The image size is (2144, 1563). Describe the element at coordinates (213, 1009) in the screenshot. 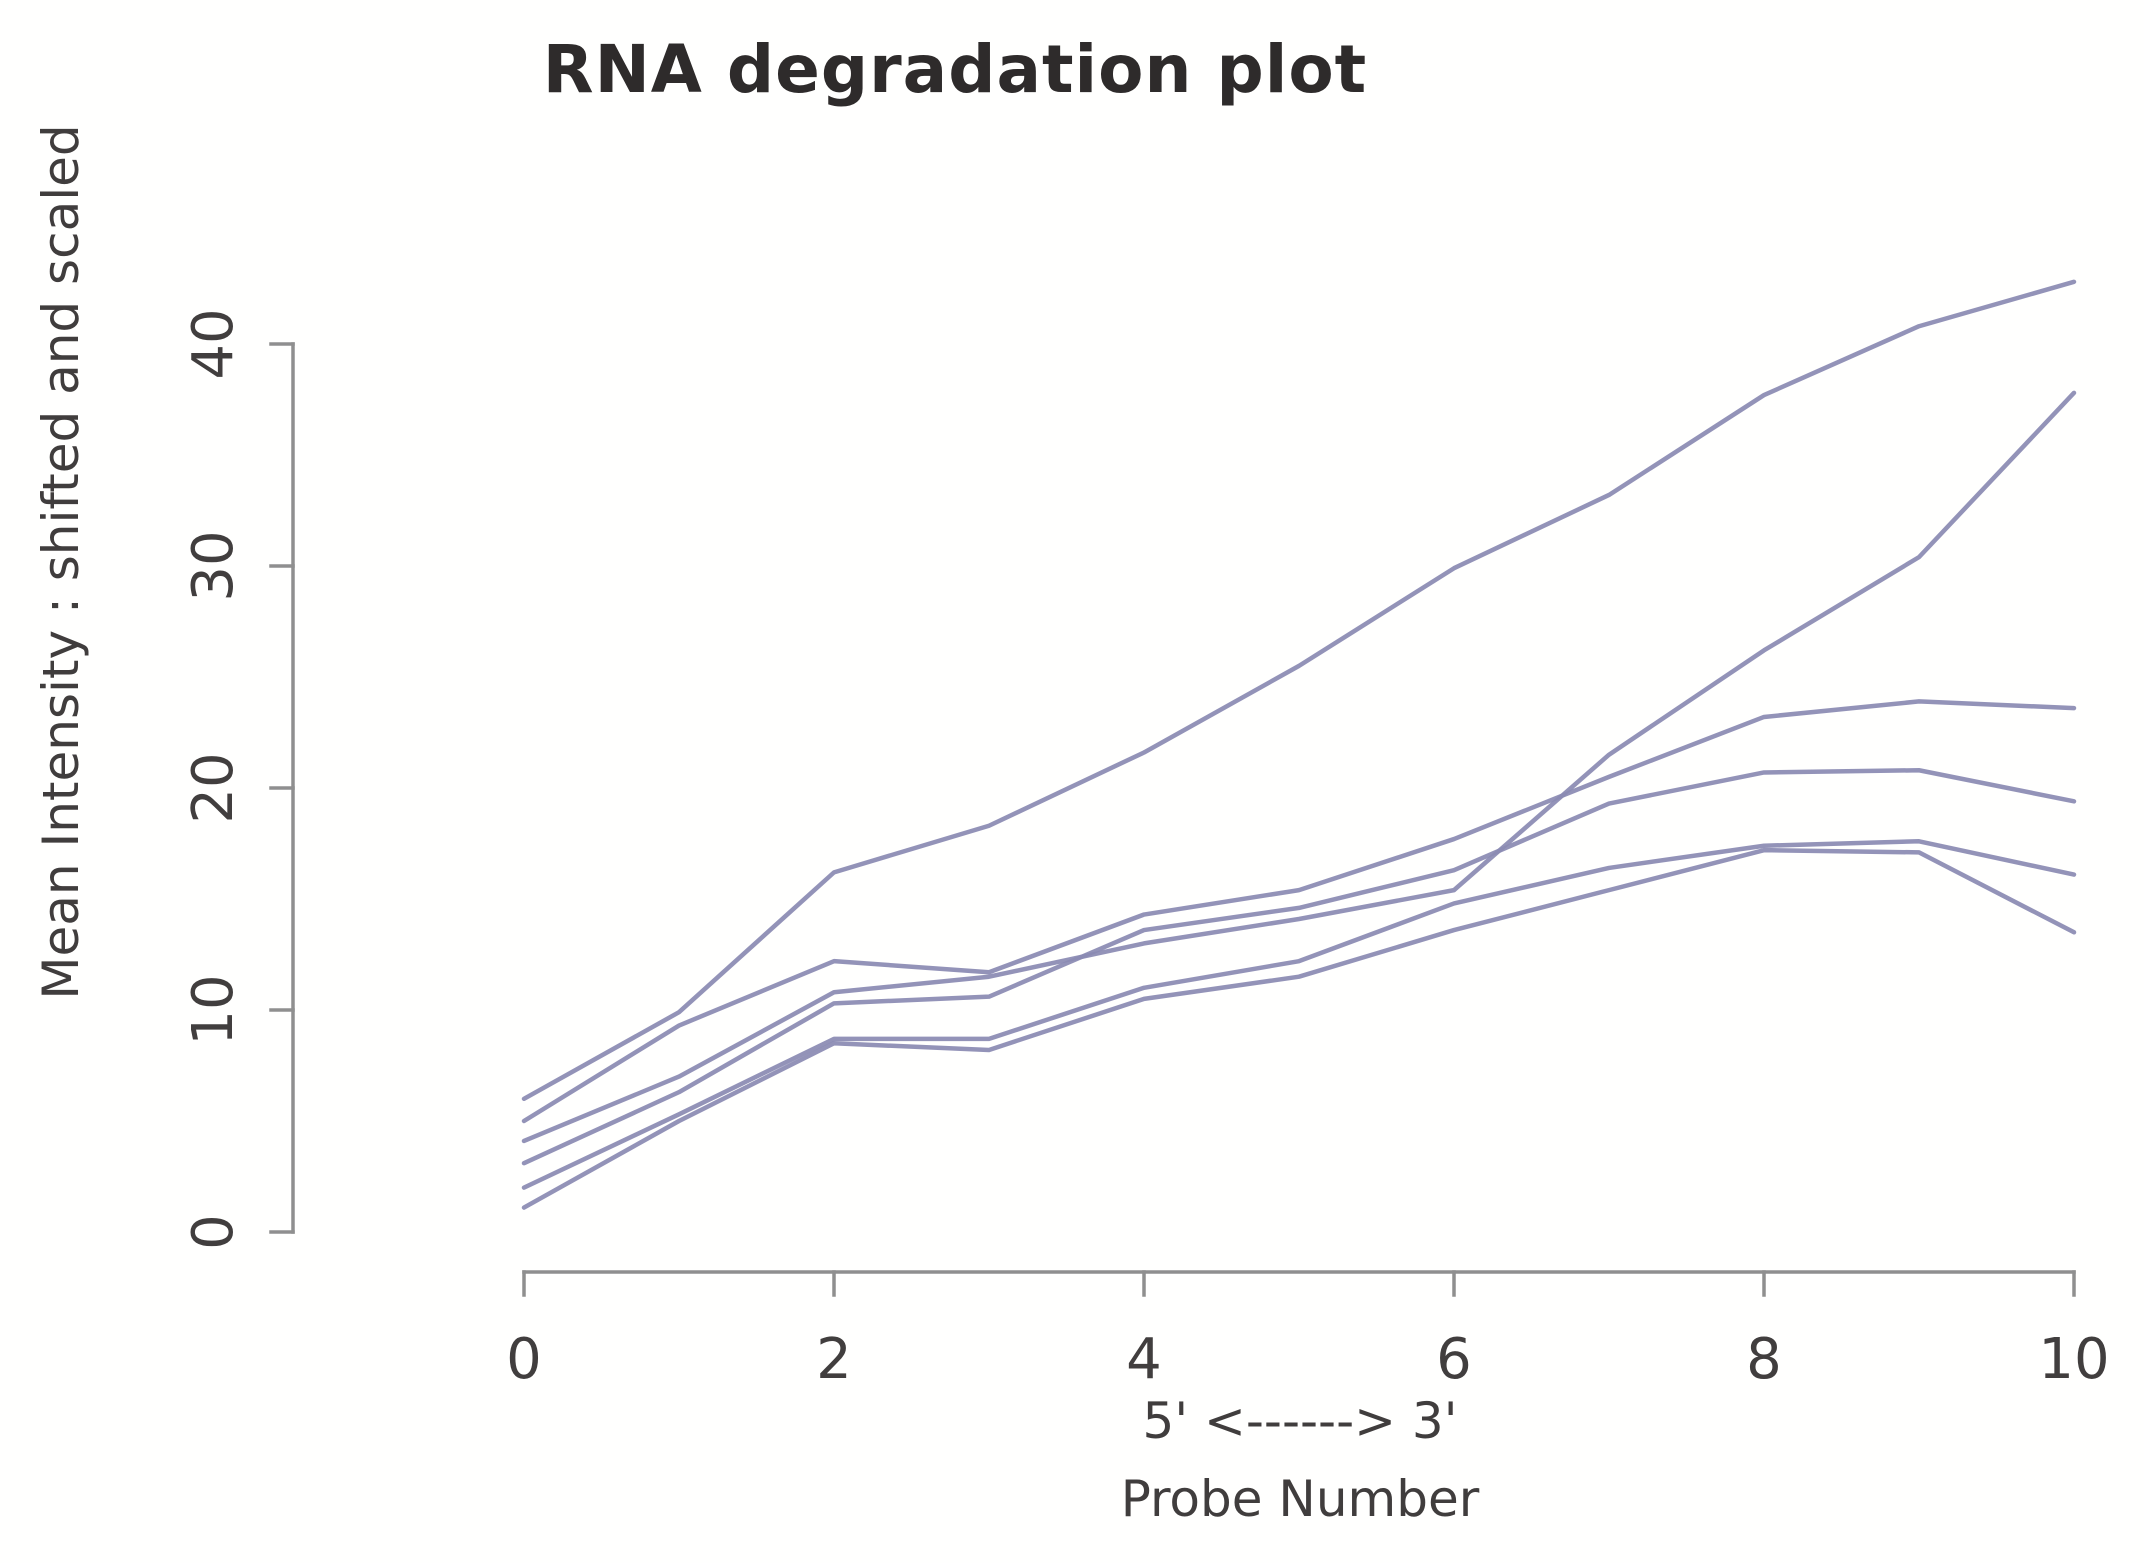

I see `y-tick-label: 10` at that location.